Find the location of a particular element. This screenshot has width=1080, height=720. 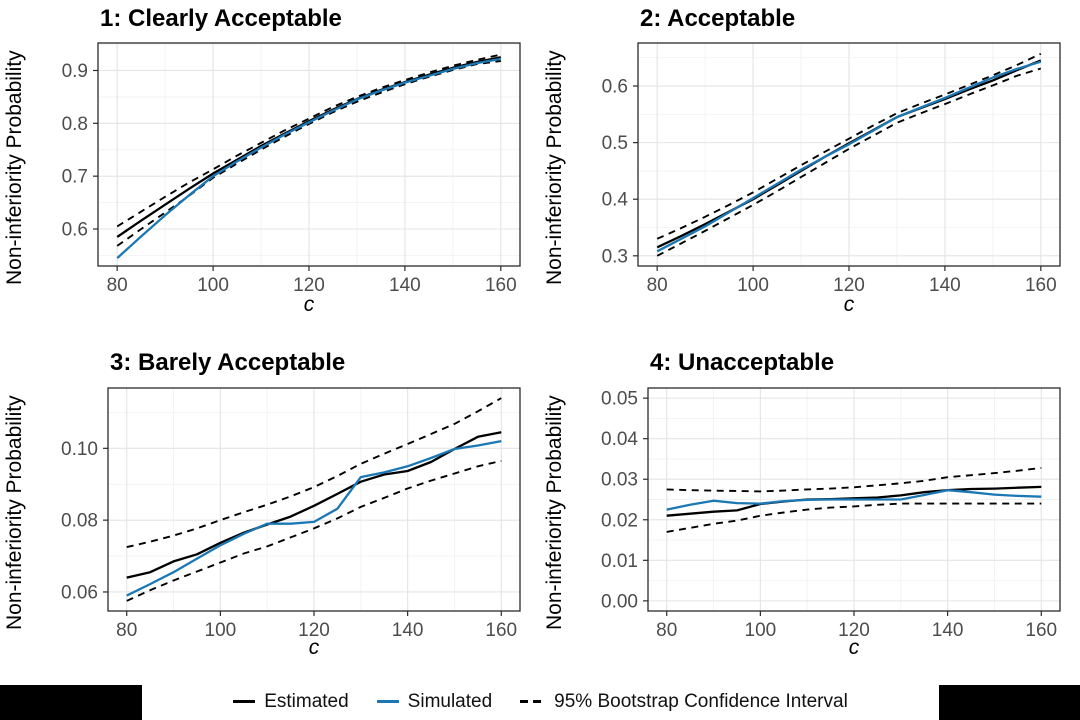

svg-text: 0.01 is located at coordinates (619, 561).